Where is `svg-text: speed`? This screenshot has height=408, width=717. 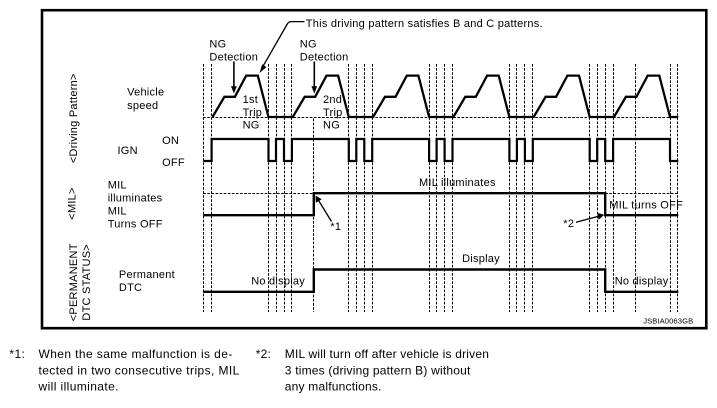
svg-text: speed is located at coordinates (142, 106).